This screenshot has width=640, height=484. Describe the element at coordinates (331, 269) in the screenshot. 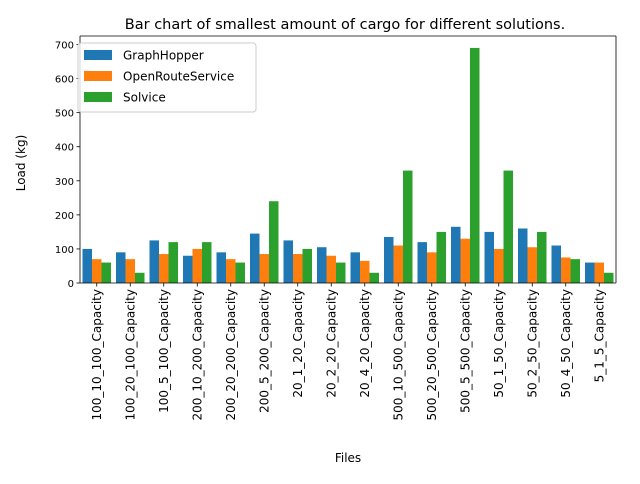

I see `bar-openrouteservice-20_2_20_capacity` at that location.